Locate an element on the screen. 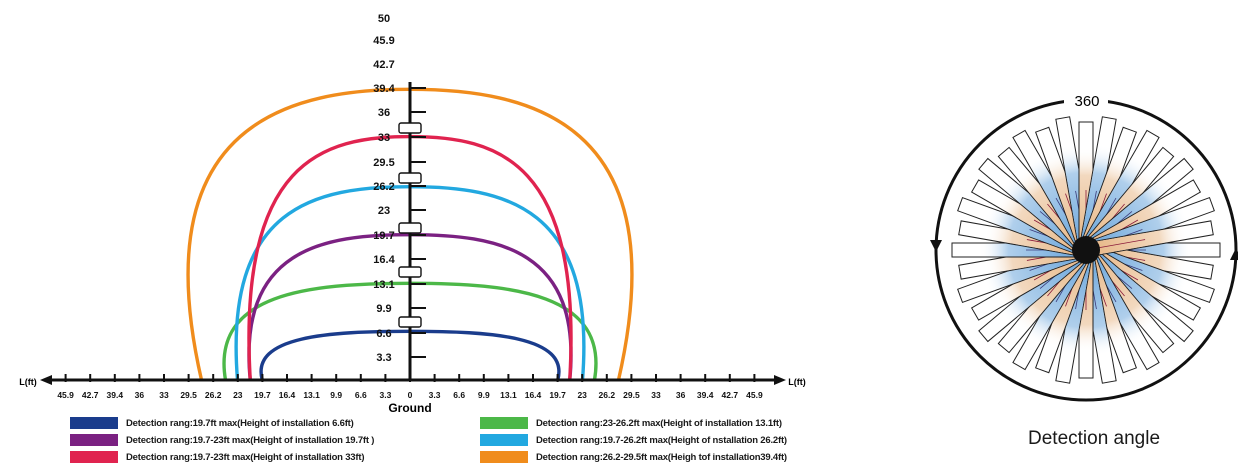 This screenshot has width=1238, height=468. horizontal-tick-label: 0 is located at coordinates (410, 395).